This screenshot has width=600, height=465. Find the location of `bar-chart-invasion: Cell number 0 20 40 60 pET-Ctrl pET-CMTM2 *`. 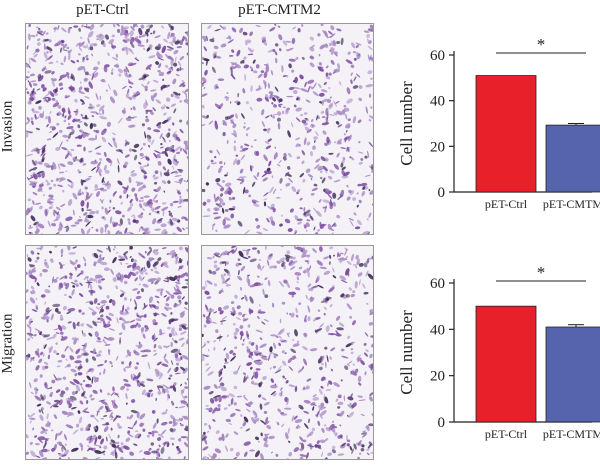

bar-chart-invasion: Cell number 0 20 40 60 pET-Ctrl pET-CMTM2 * is located at coordinates (498, 123).